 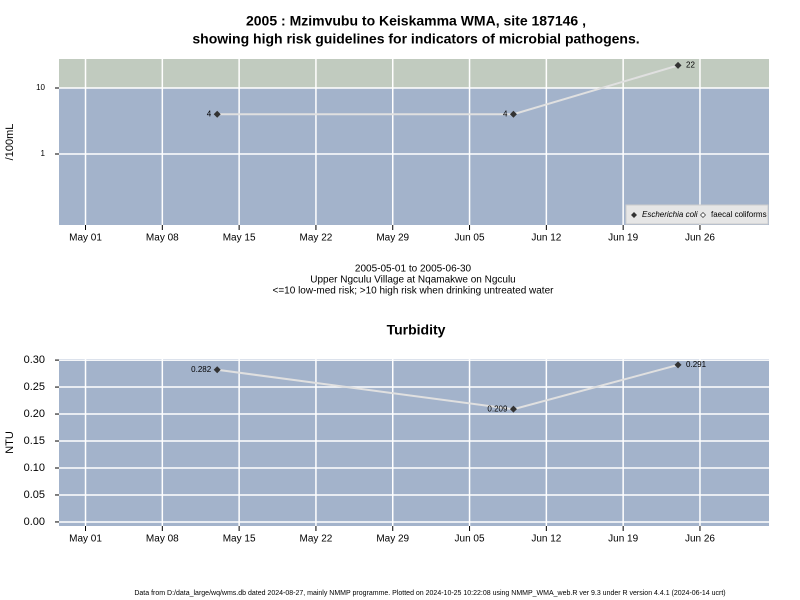 I want to click on data-label: 22, so click(x=690, y=65).